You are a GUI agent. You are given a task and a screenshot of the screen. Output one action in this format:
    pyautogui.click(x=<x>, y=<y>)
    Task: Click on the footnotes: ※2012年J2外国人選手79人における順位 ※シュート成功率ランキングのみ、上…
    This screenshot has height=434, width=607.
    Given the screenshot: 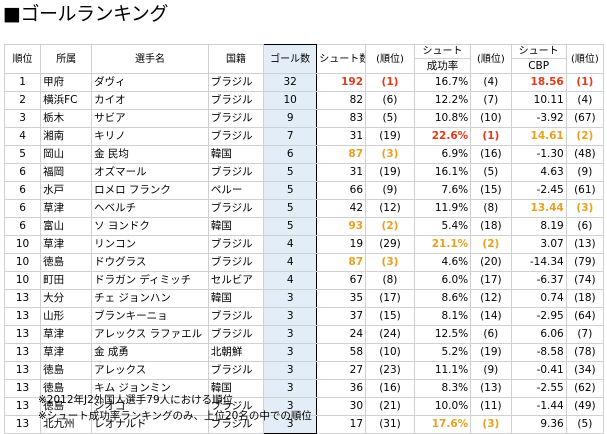 What is the action you would take?
    pyautogui.click(x=175, y=408)
    